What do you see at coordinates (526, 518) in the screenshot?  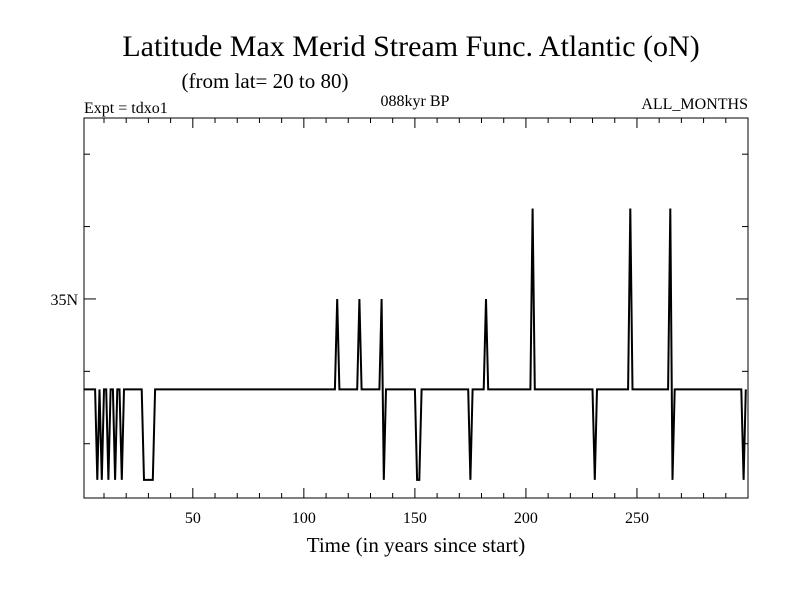 I see `x-tick-label: 200` at bounding box center [526, 518].